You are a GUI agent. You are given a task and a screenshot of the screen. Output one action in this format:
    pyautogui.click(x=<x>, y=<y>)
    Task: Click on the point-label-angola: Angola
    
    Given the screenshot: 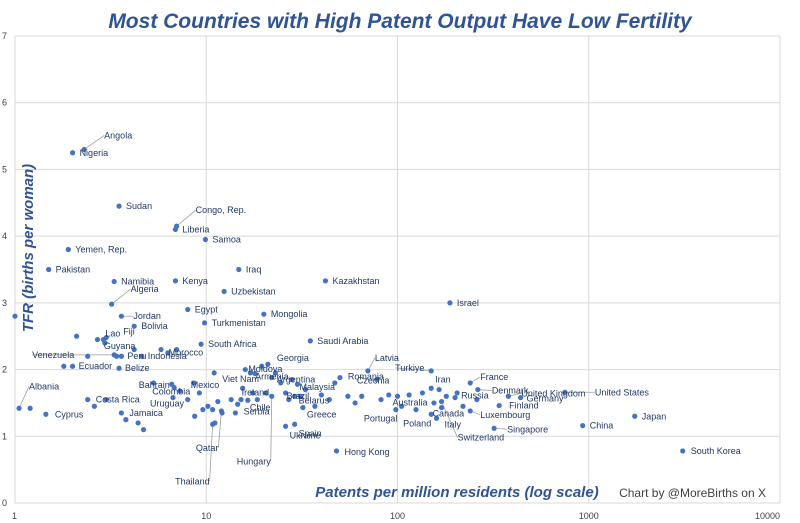 What is the action you would take?
    pyautogui.click(x=118, y=135)
    